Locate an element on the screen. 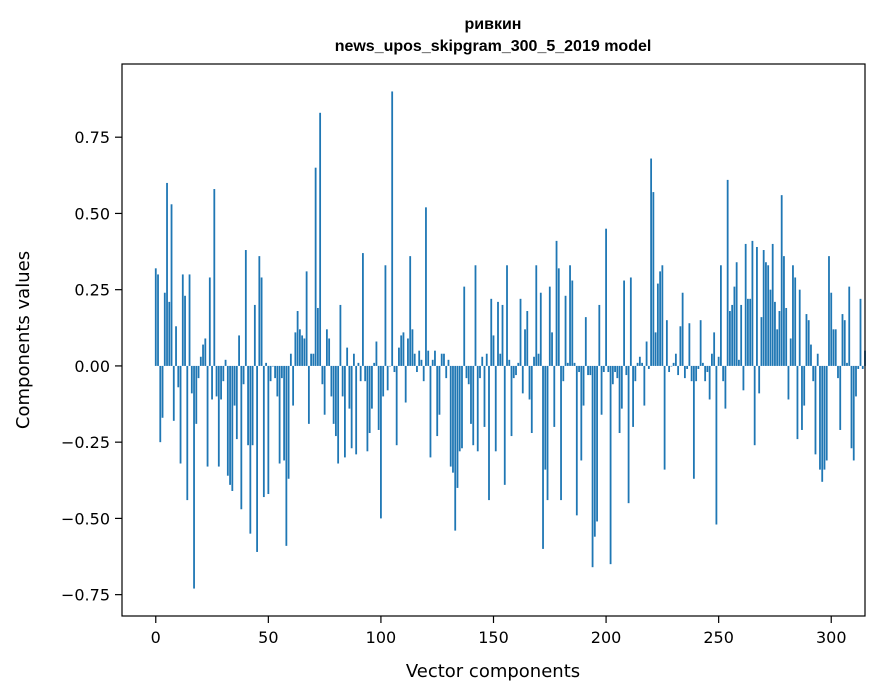  x-axis-label: Vector components is located at coordinates (493, 671).